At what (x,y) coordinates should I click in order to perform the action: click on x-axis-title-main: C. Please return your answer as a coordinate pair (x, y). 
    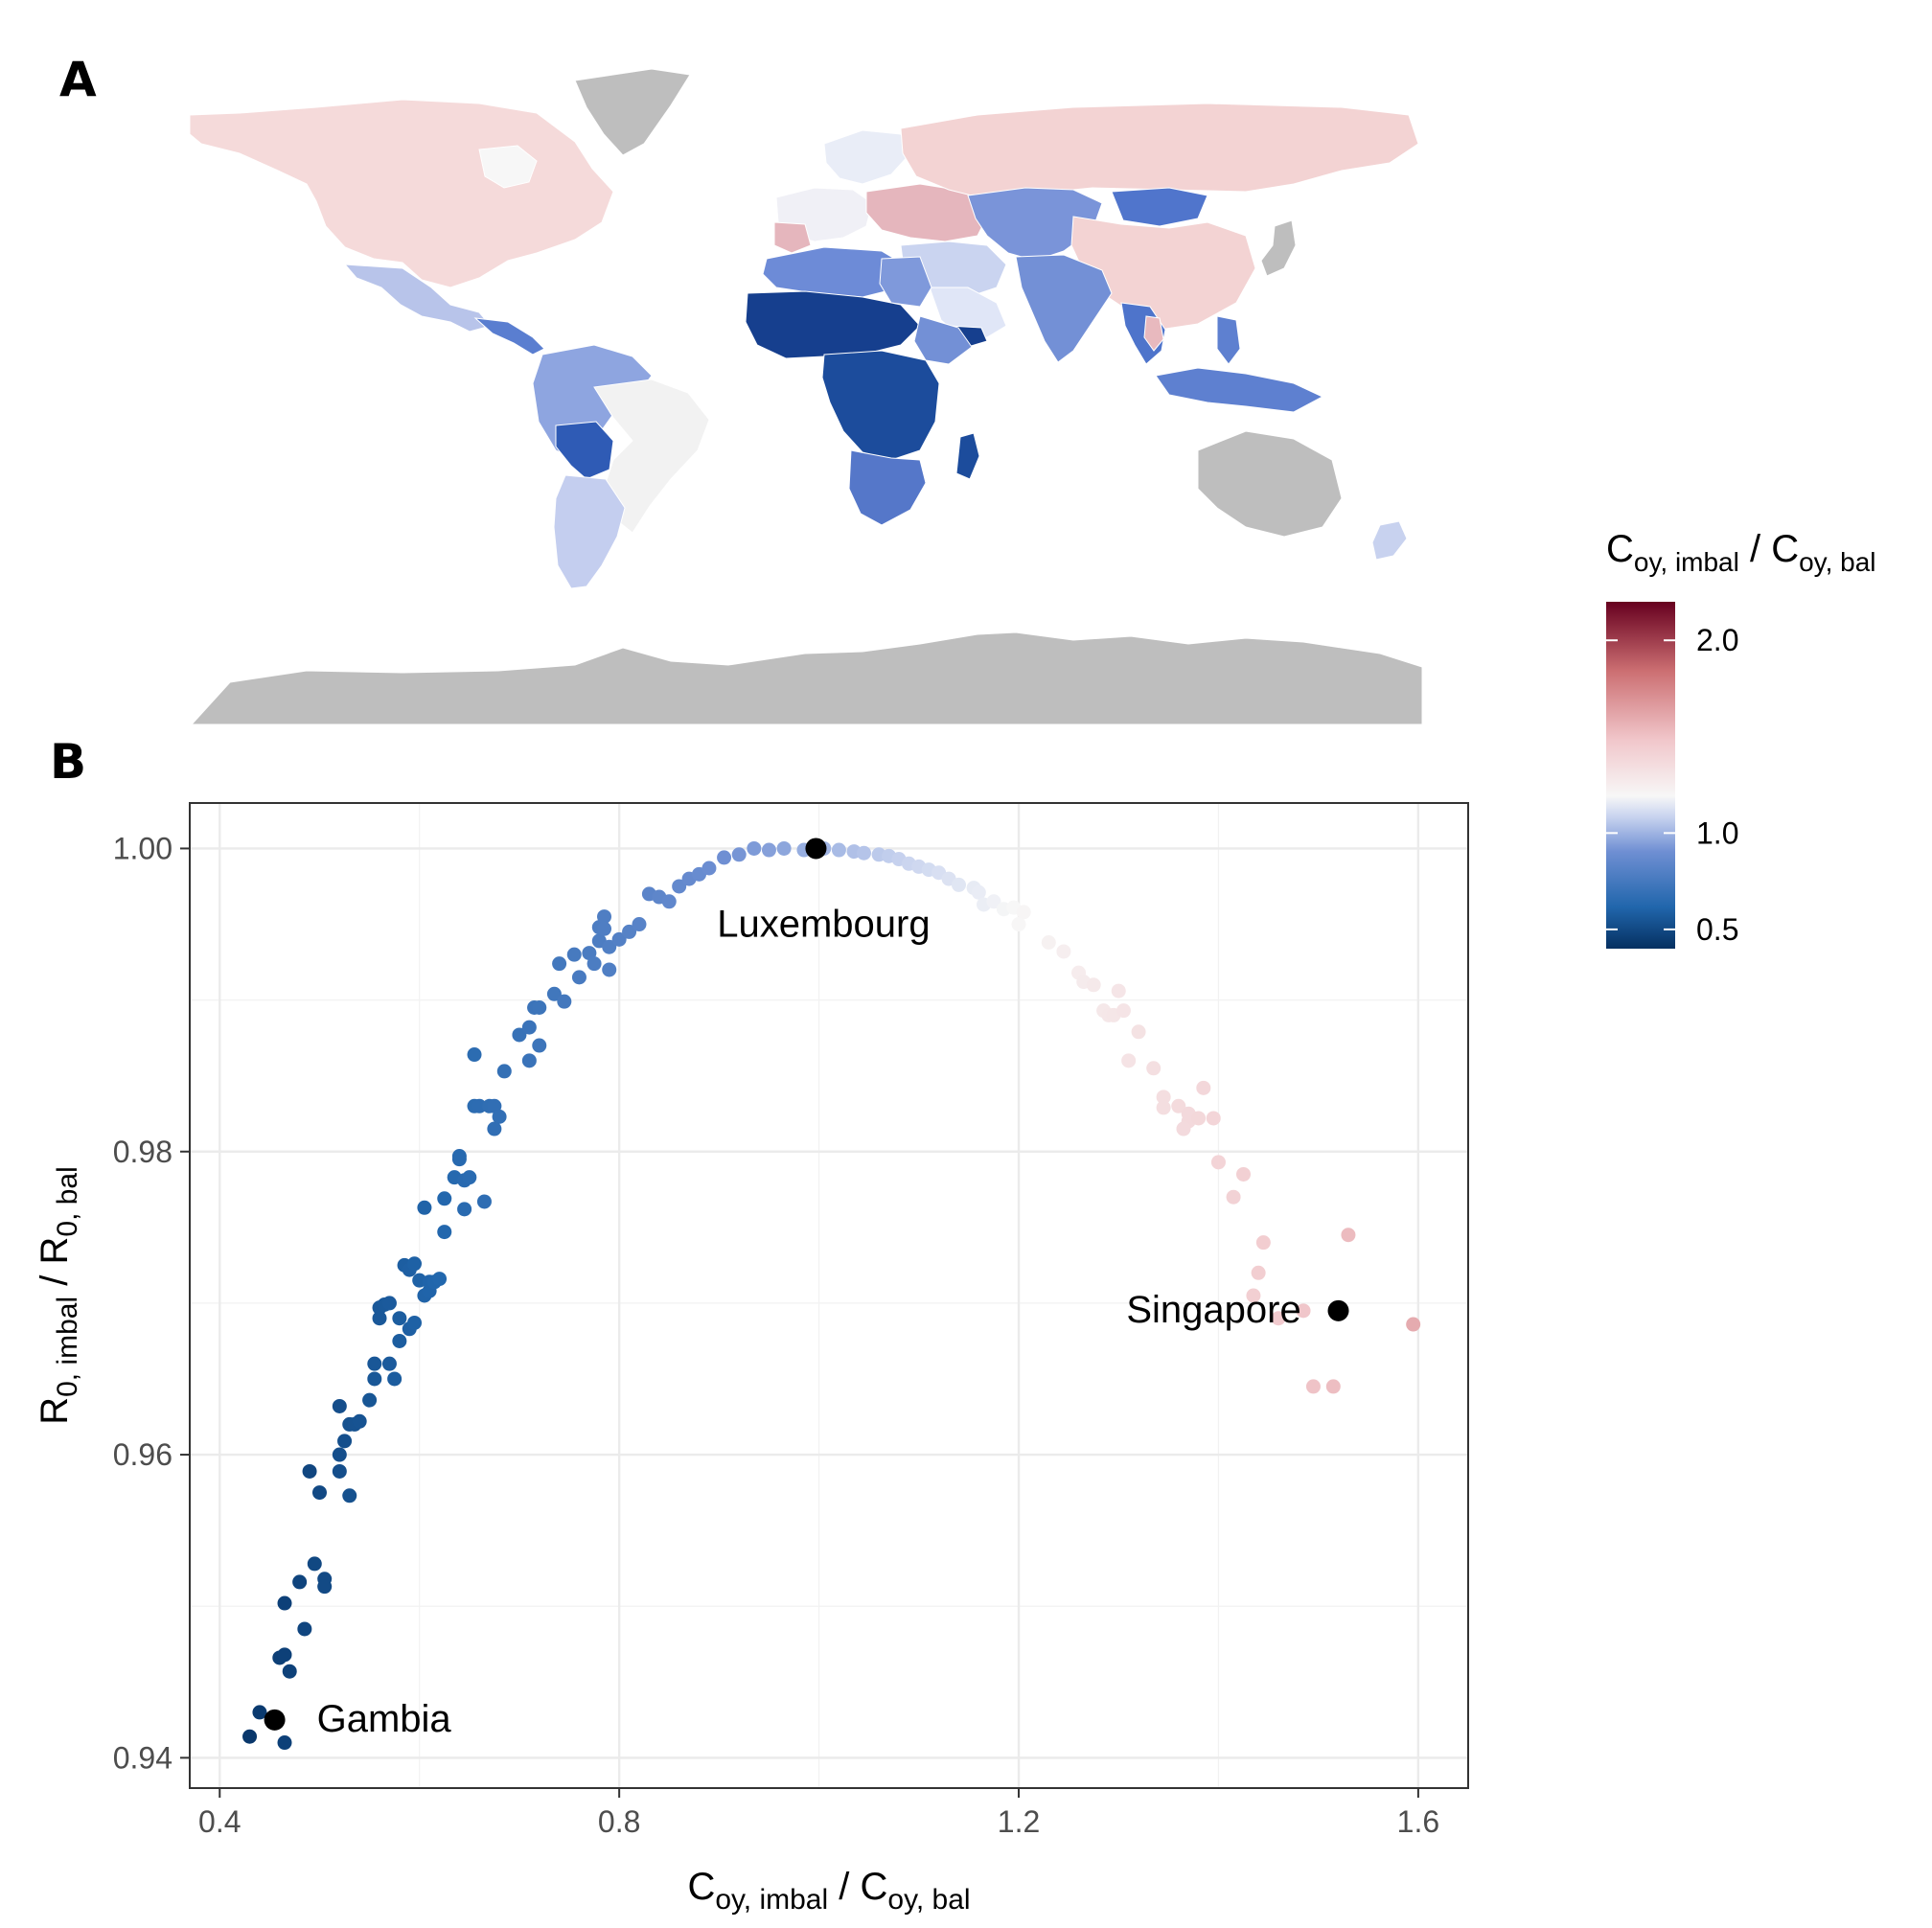
    Looking at the image, I should click on (701, 1887).